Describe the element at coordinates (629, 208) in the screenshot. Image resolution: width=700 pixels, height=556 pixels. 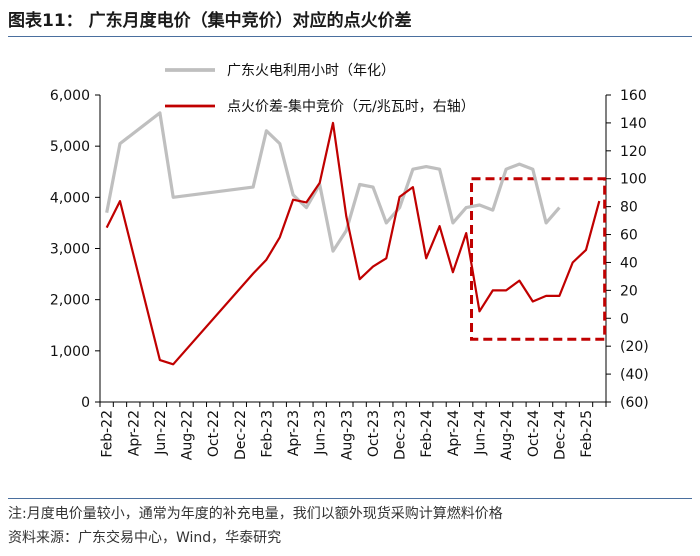
I see `right-axis-tick-label: 80` at that location.